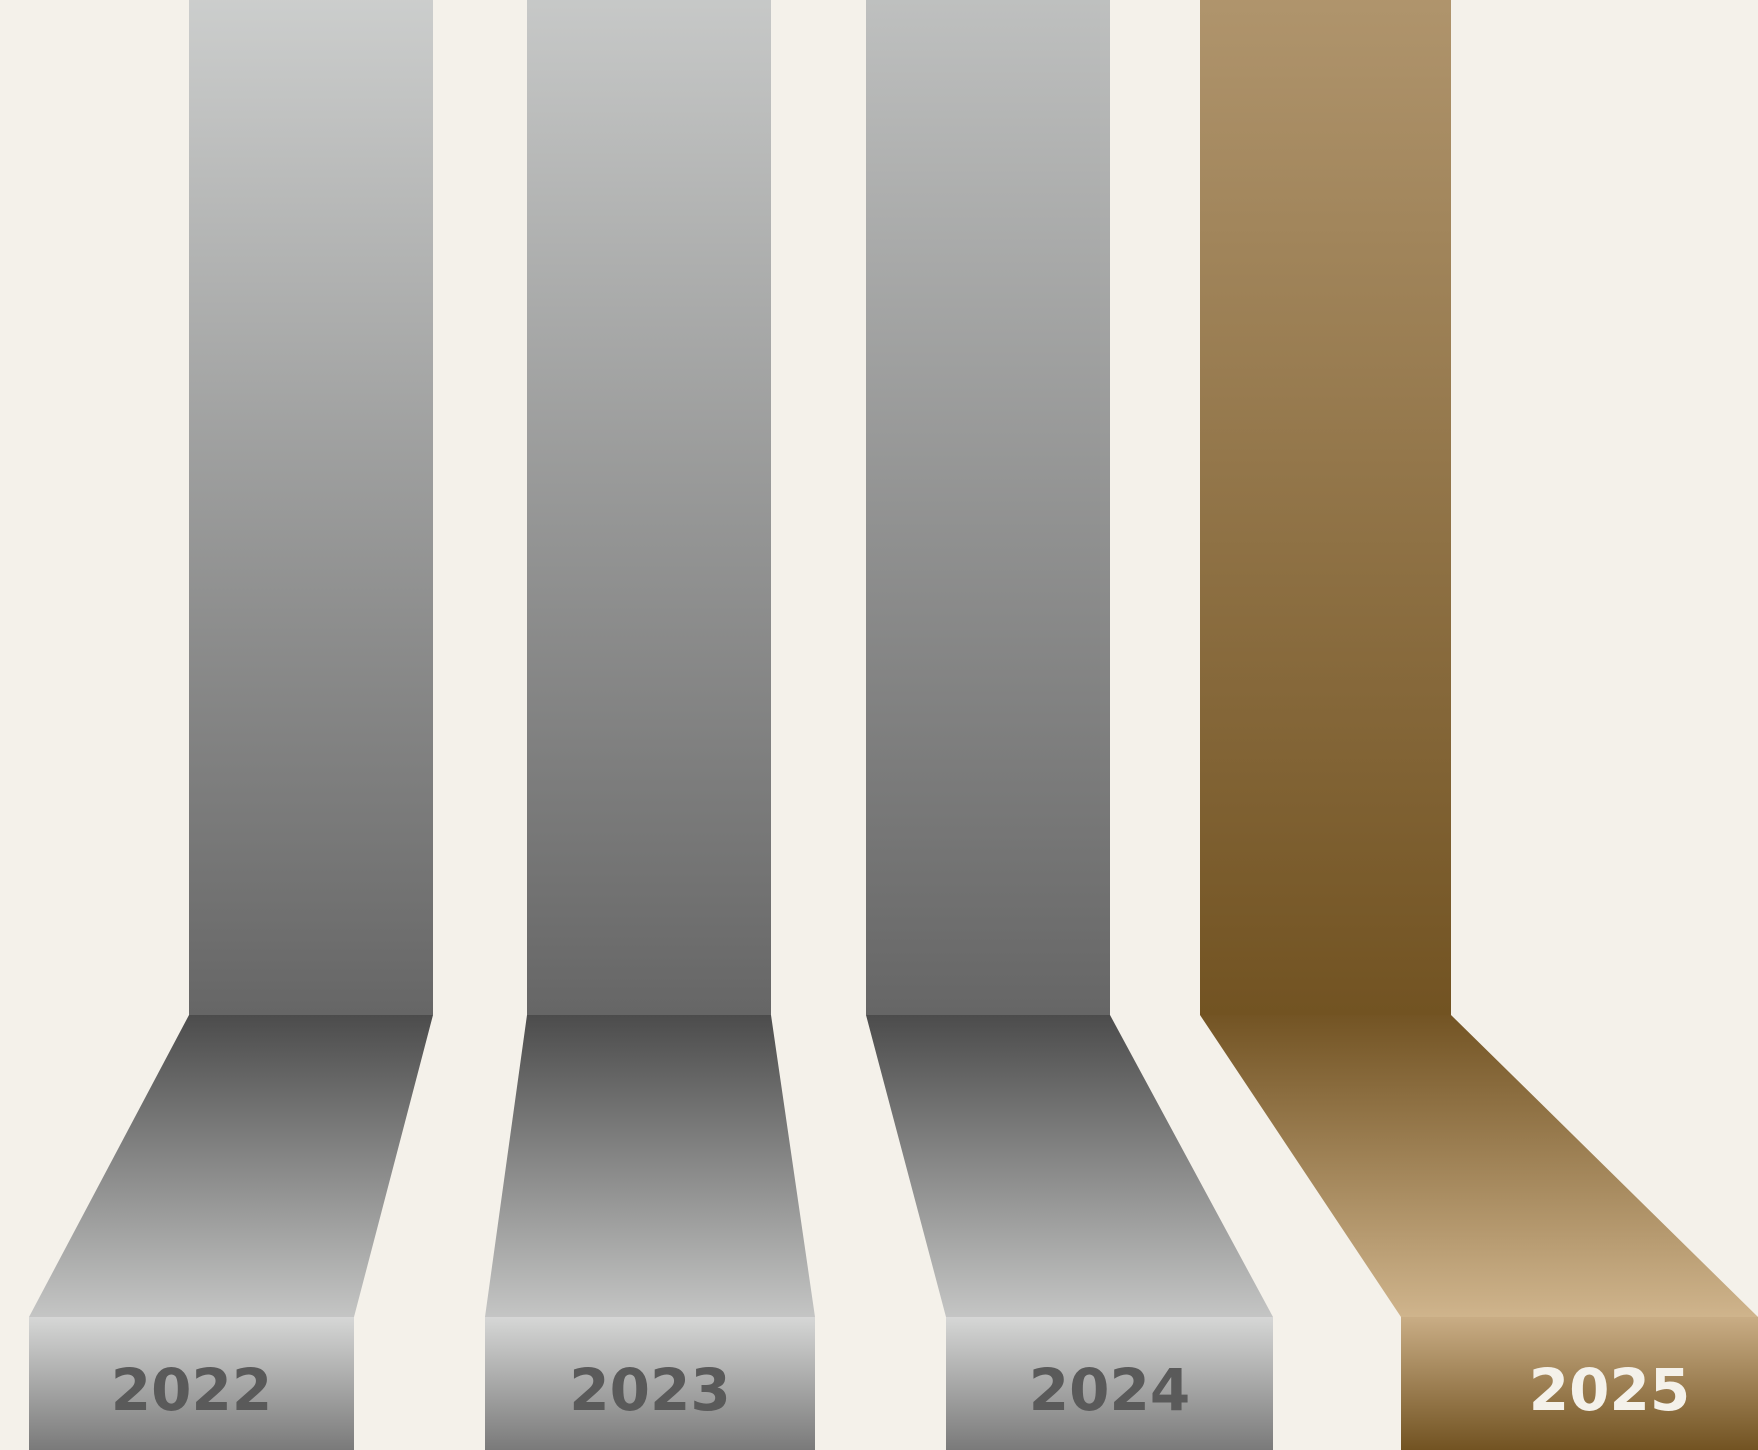 This screenshot has width=1758, height=1450. I want to click on bar-2022, so click(311, 507).